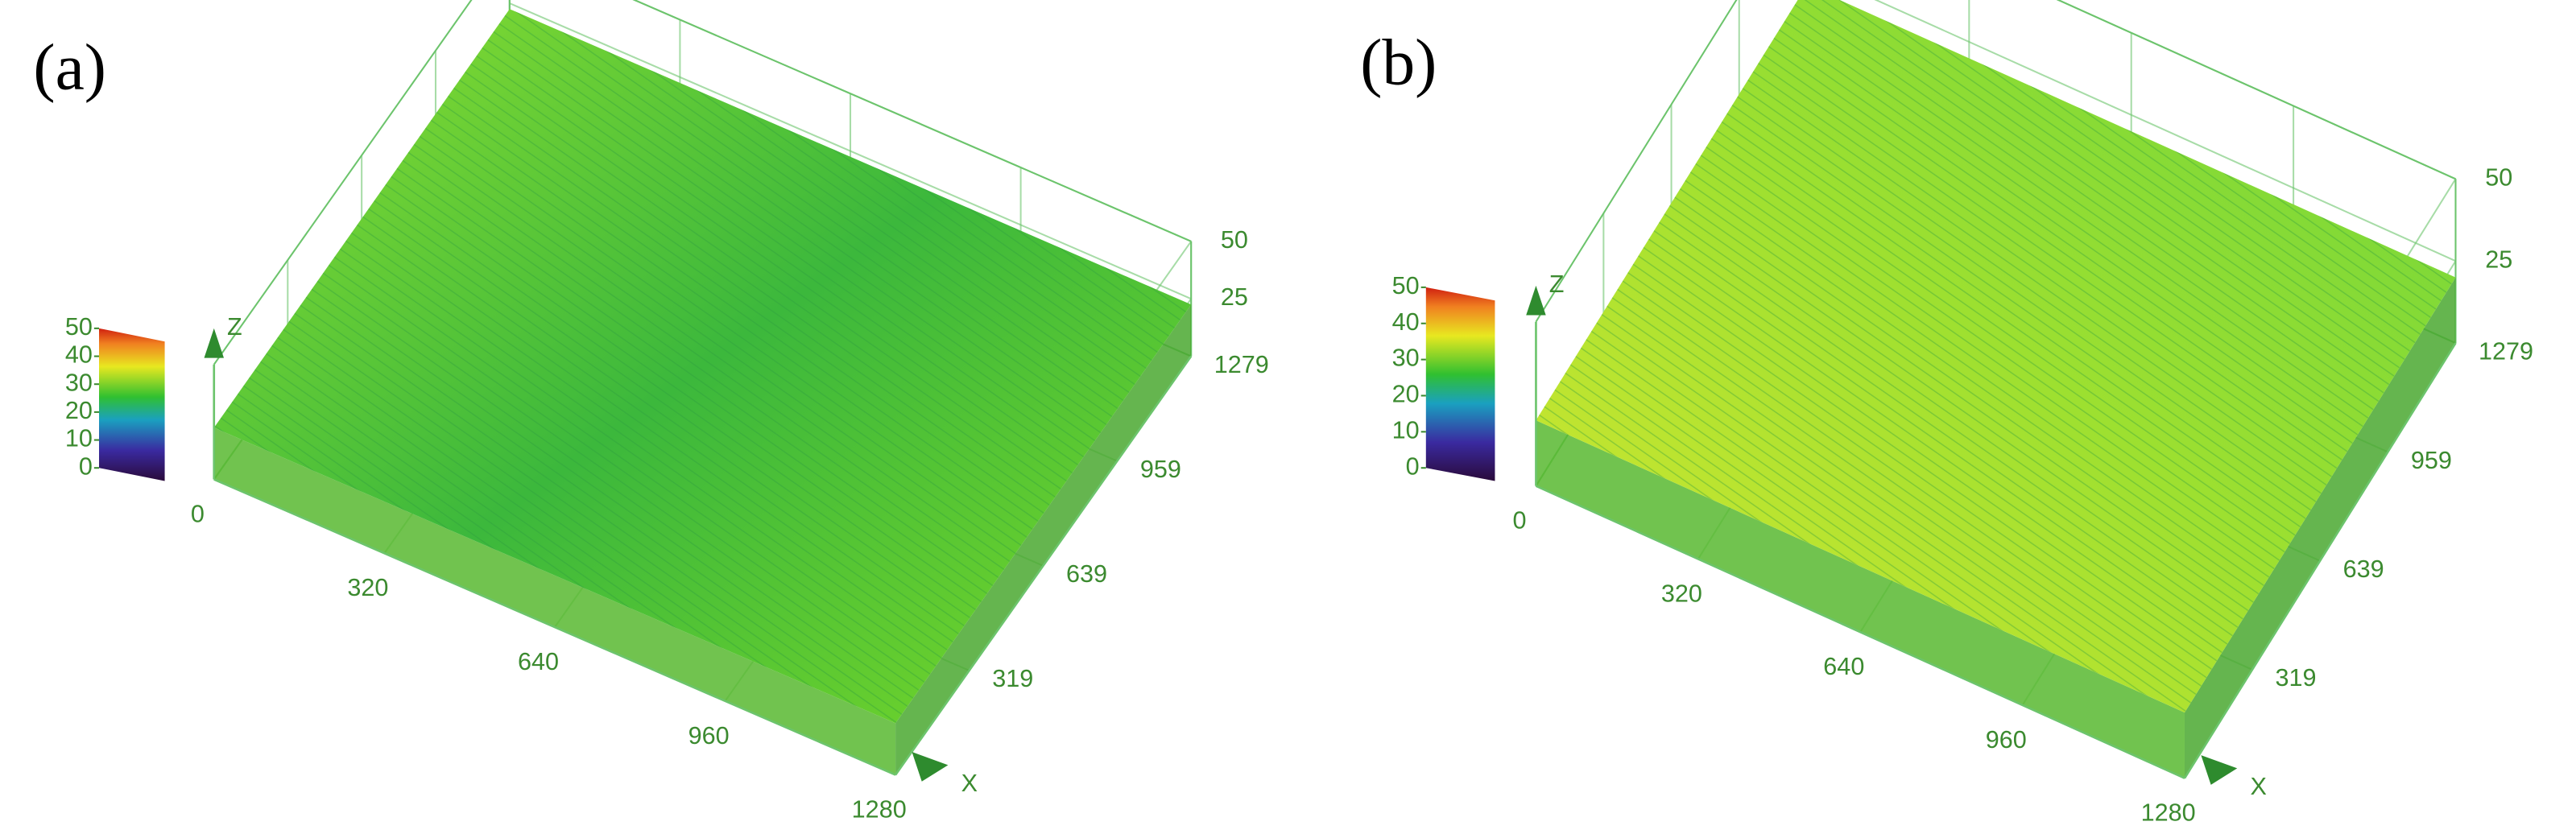  I want to click on panel-label: (a), so click(70, 66).